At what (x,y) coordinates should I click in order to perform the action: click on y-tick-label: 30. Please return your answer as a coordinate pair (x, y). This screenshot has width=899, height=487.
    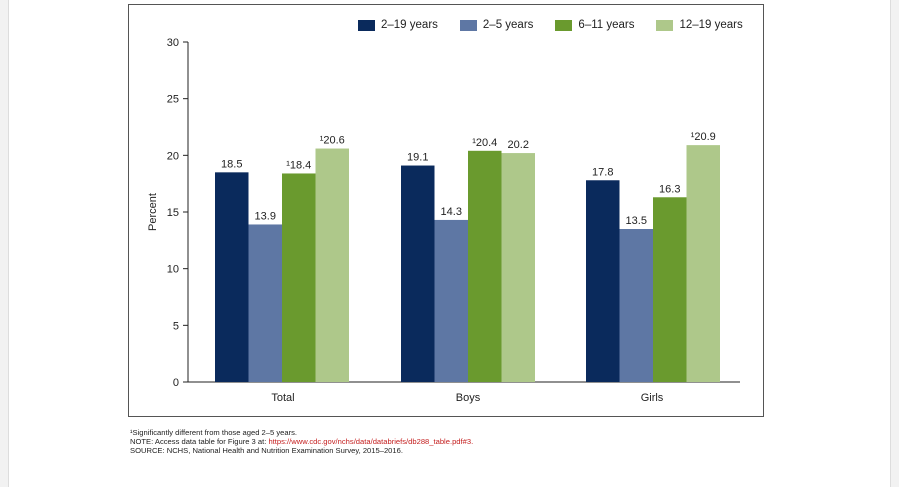
    Looking at the image, I should click on (173, 43).